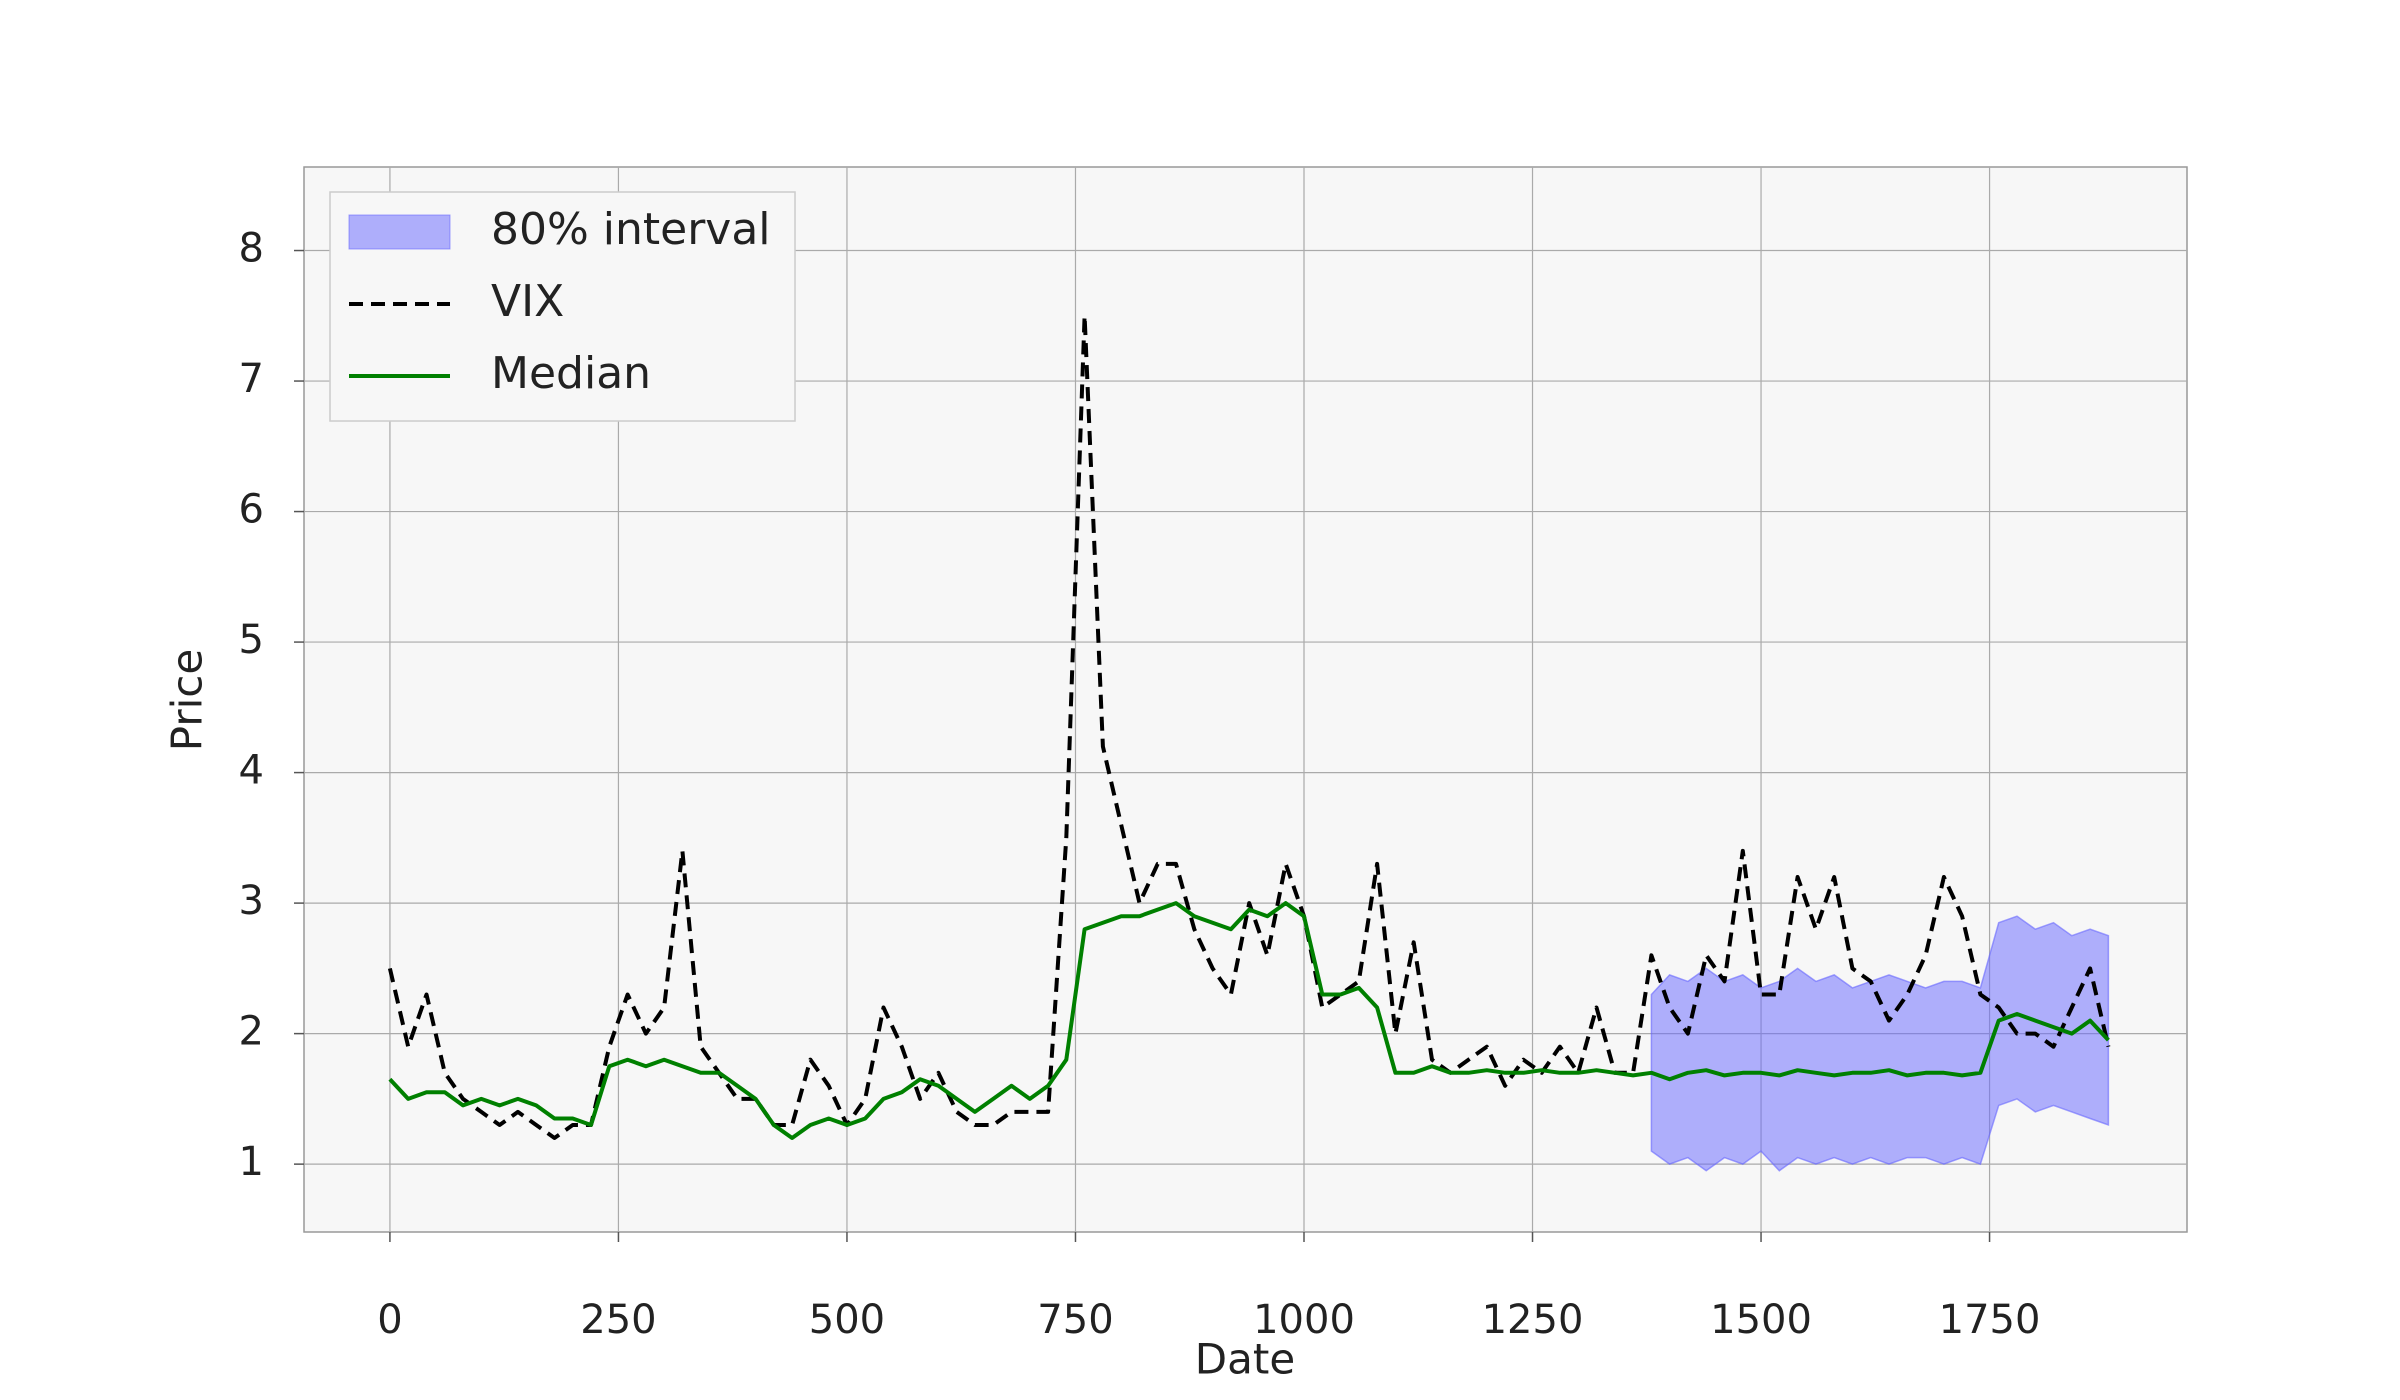  Describe the element at coordinates (527, 301) in the screenshot. I see `legend-label: VIX` at that location.